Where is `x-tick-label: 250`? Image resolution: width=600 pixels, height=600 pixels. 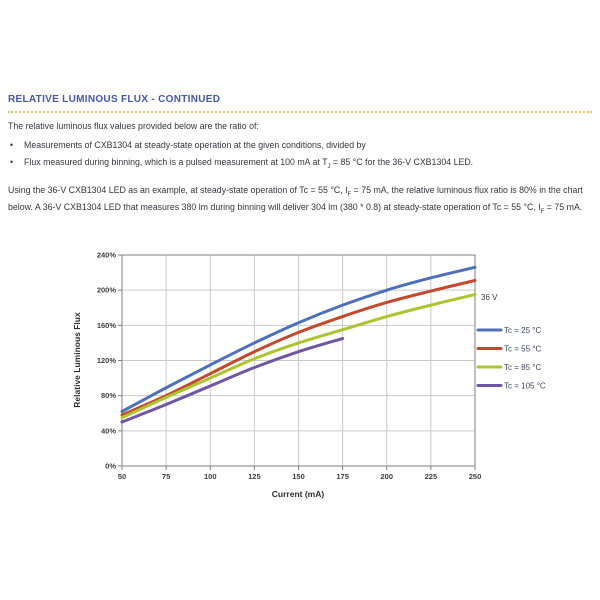
x-tick-label: 250 is located at coordinates (475, 476).